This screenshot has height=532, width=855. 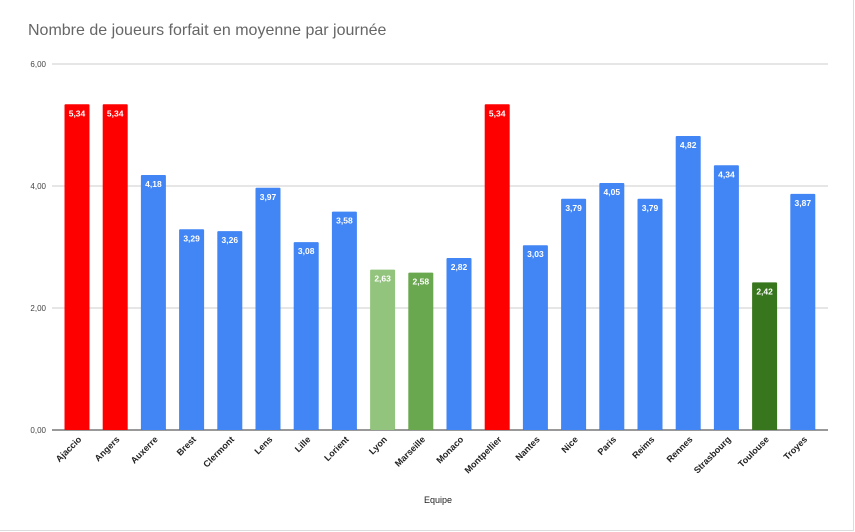 I want to click on data-label: 4,34, so click(x=726, y=174).